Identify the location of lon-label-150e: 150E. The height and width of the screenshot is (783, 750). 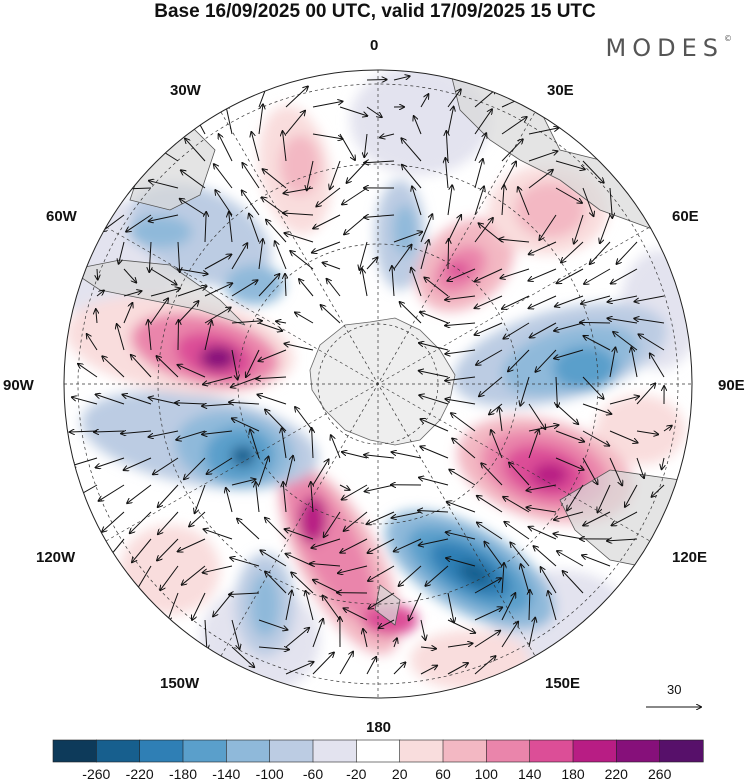
(562, 683).